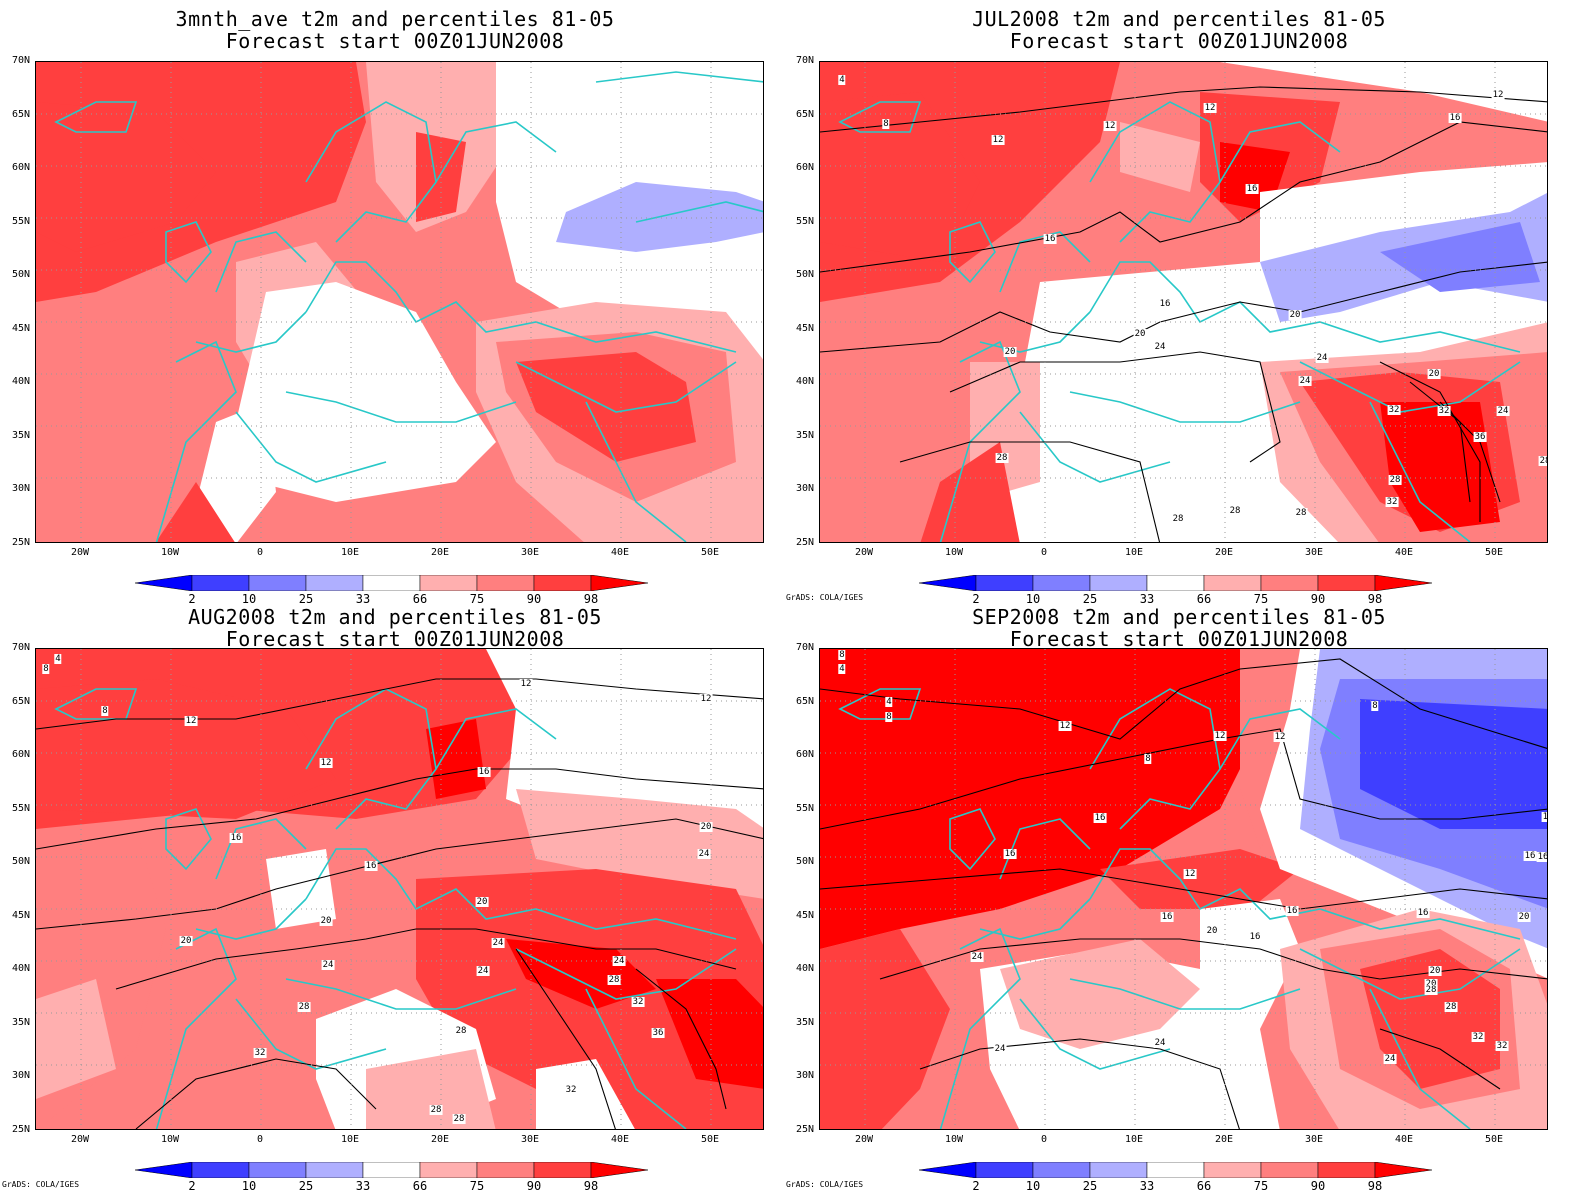  Describe the element at coordinates (804, 1022) in the screenshot. I see `lat-tick-label: 35N` at that location.